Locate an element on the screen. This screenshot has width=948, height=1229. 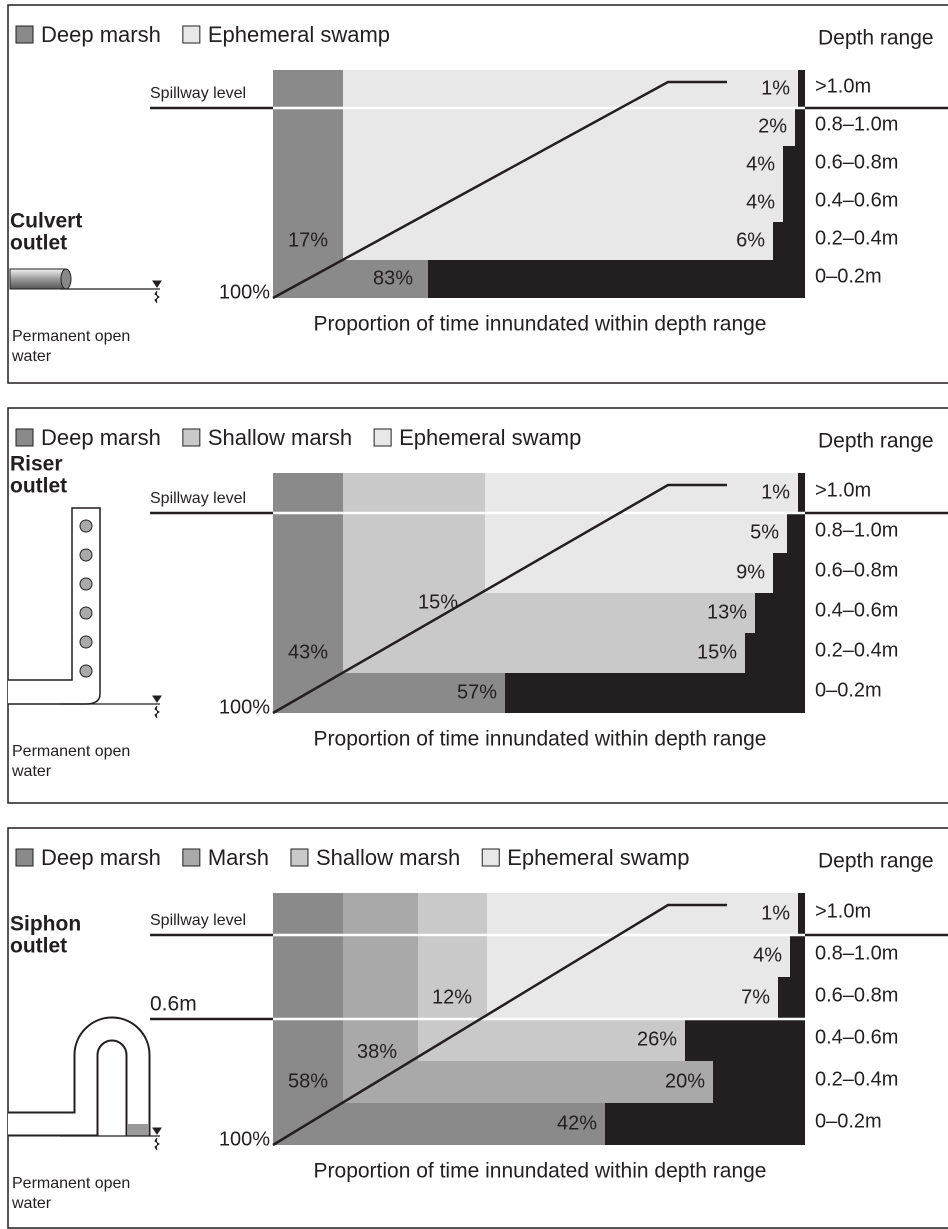
outlet-label: Siphon is located at coordinates (45, 924).